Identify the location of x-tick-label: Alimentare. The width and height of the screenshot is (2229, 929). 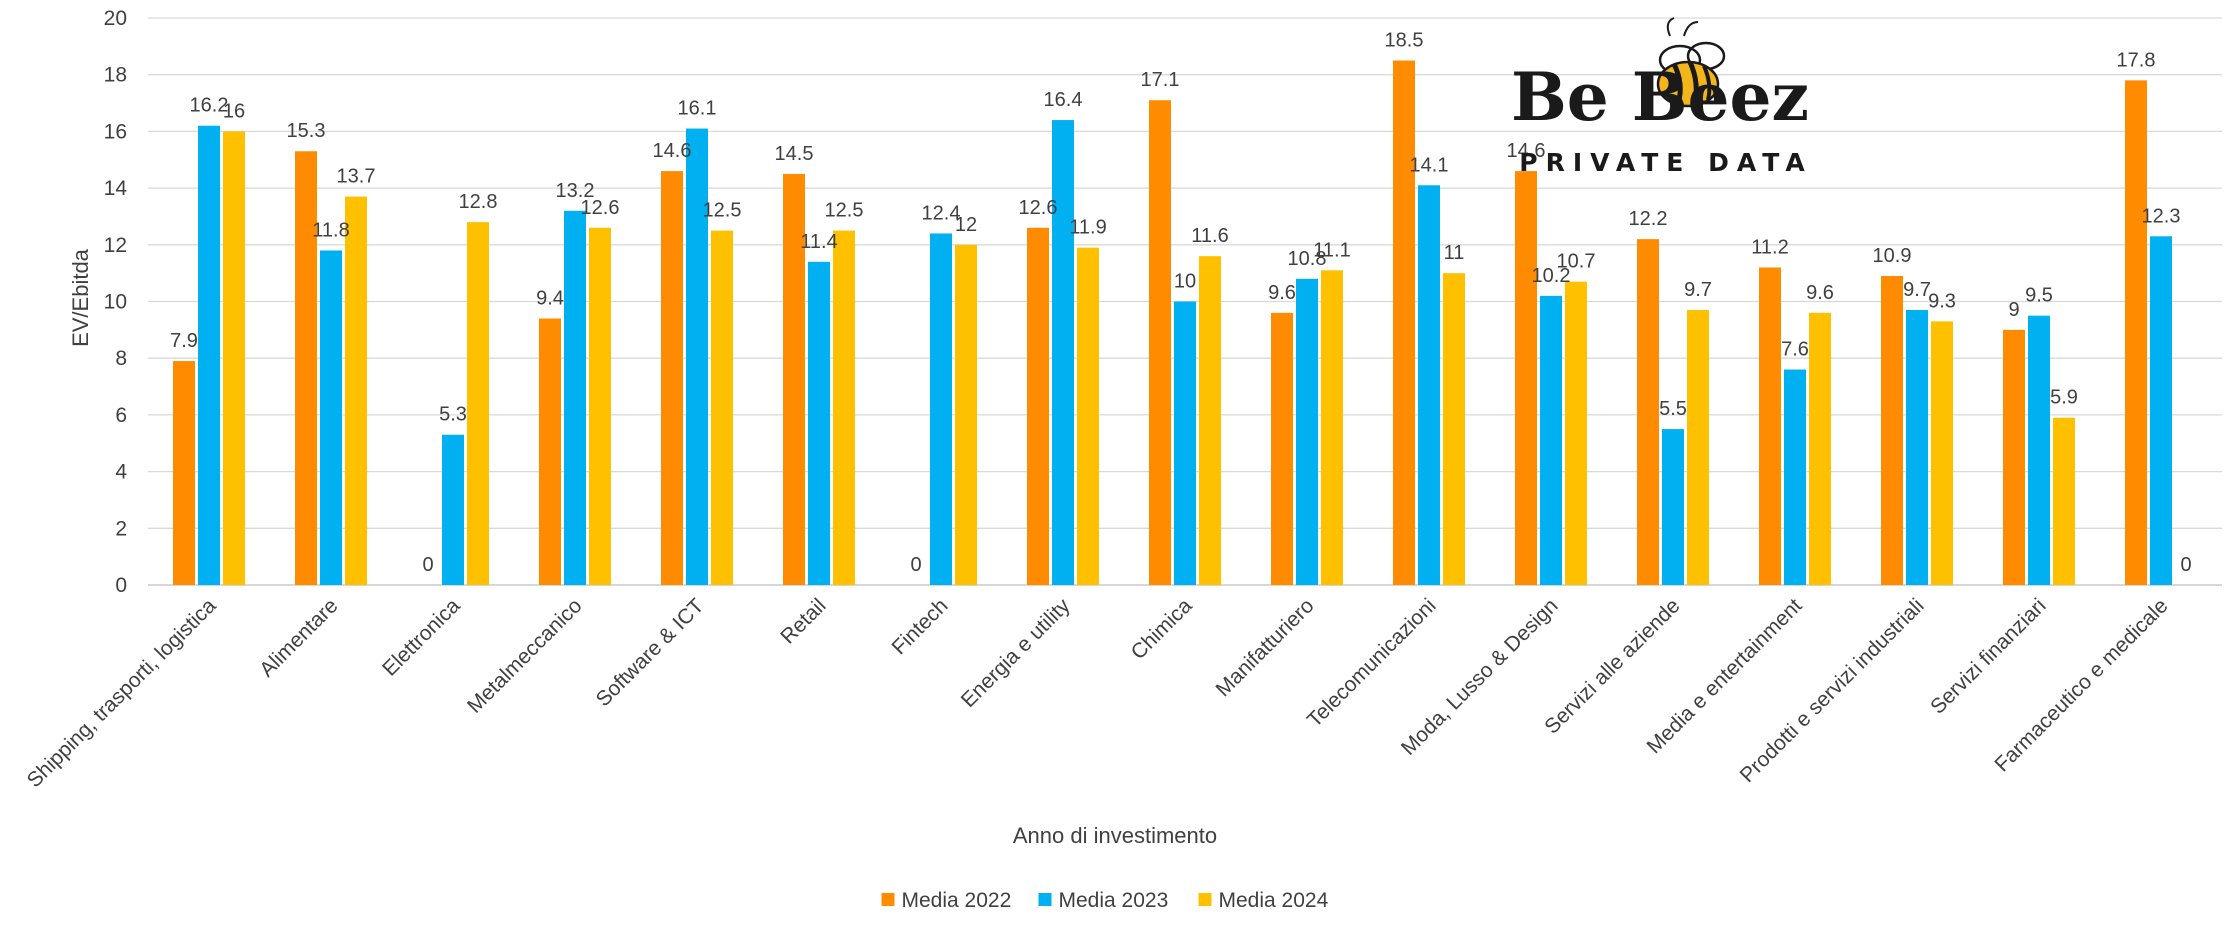
(298, 637).